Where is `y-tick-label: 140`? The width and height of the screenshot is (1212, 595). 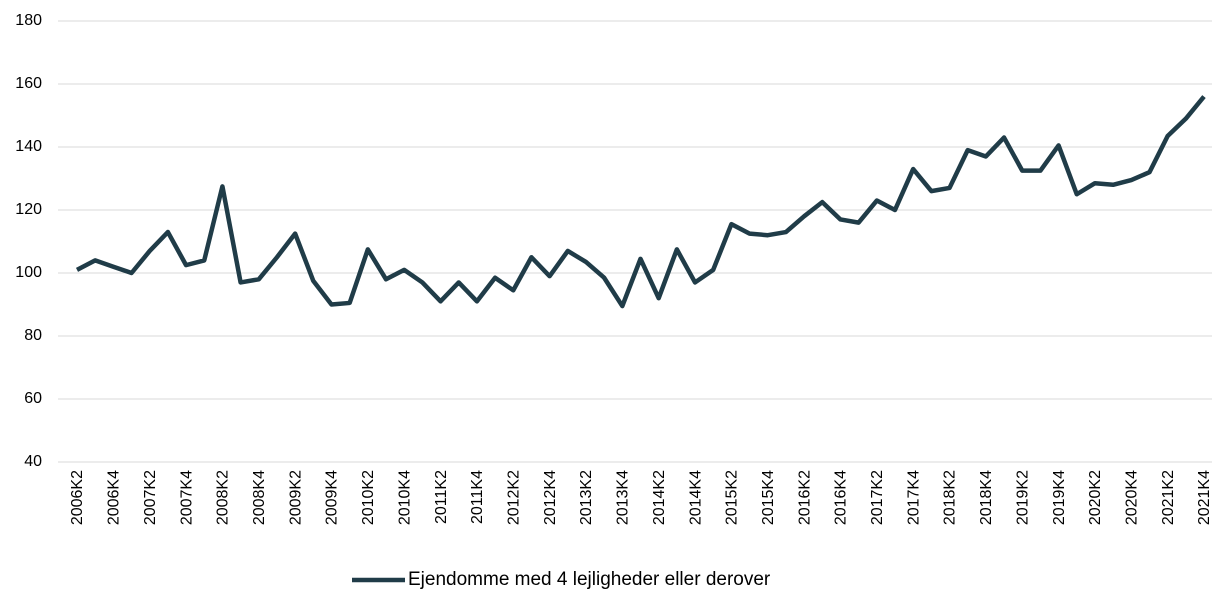
y-tick-label: 140 is located at coordinates (28, 146).